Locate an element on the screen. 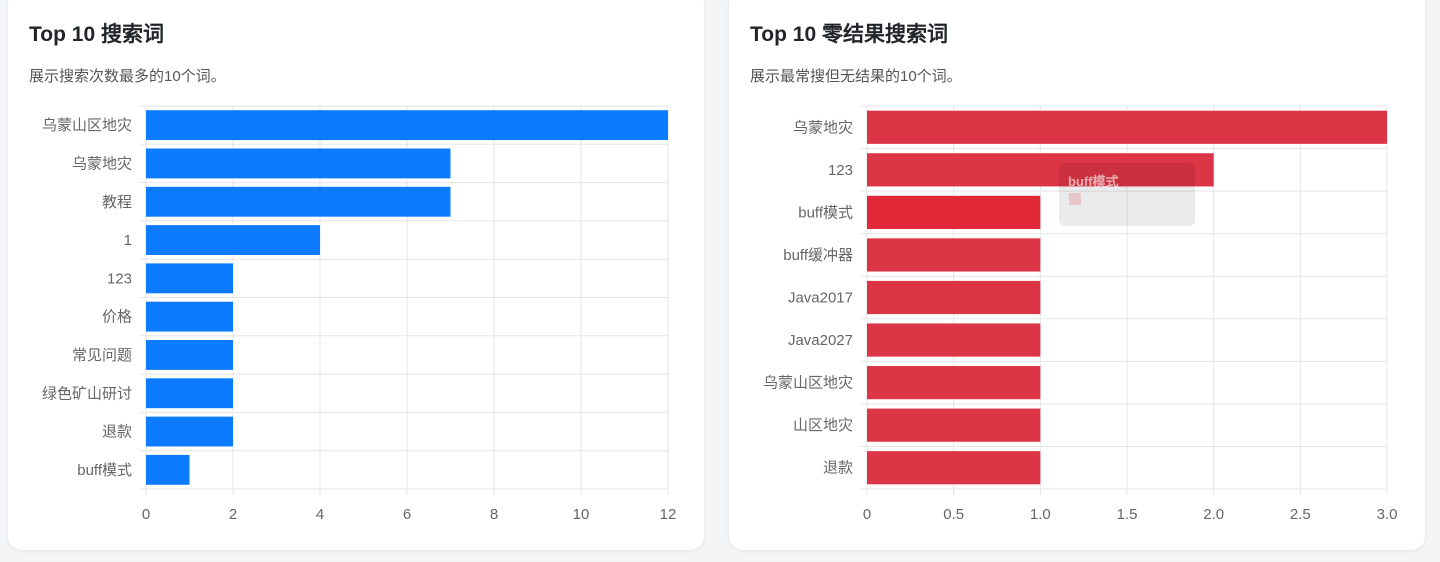 Image resolution: width=1440 pixels, height=562 pixels. y-tick-label: 绿色矿山研讨 is located at coordinates (87, 393).